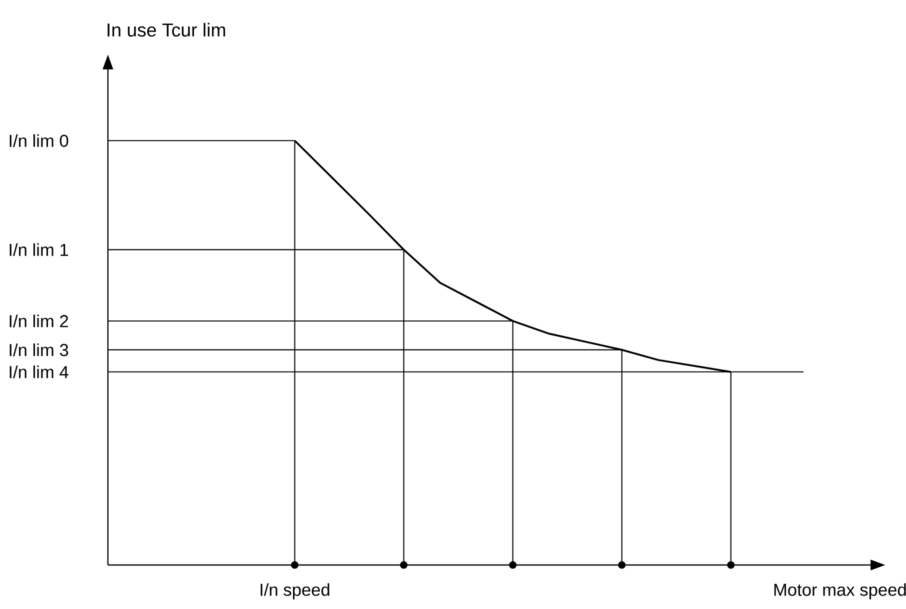  I want to click on ref-line-label: I/n lim 1, so click(39, 249).